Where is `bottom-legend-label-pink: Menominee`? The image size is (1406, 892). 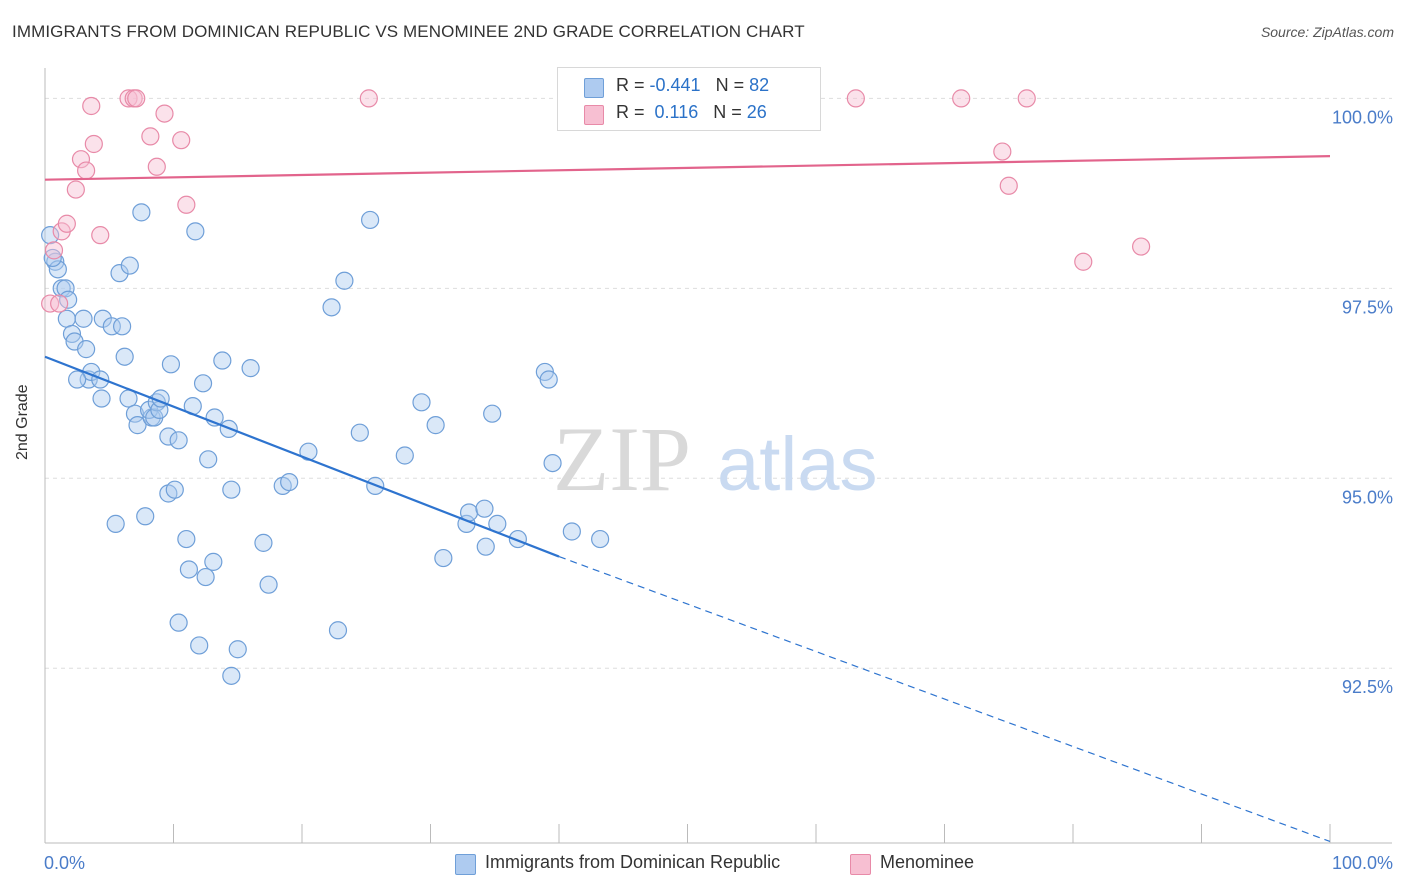 bottom-legend-label-pink: Menominee is located at coordinates (927, 862).